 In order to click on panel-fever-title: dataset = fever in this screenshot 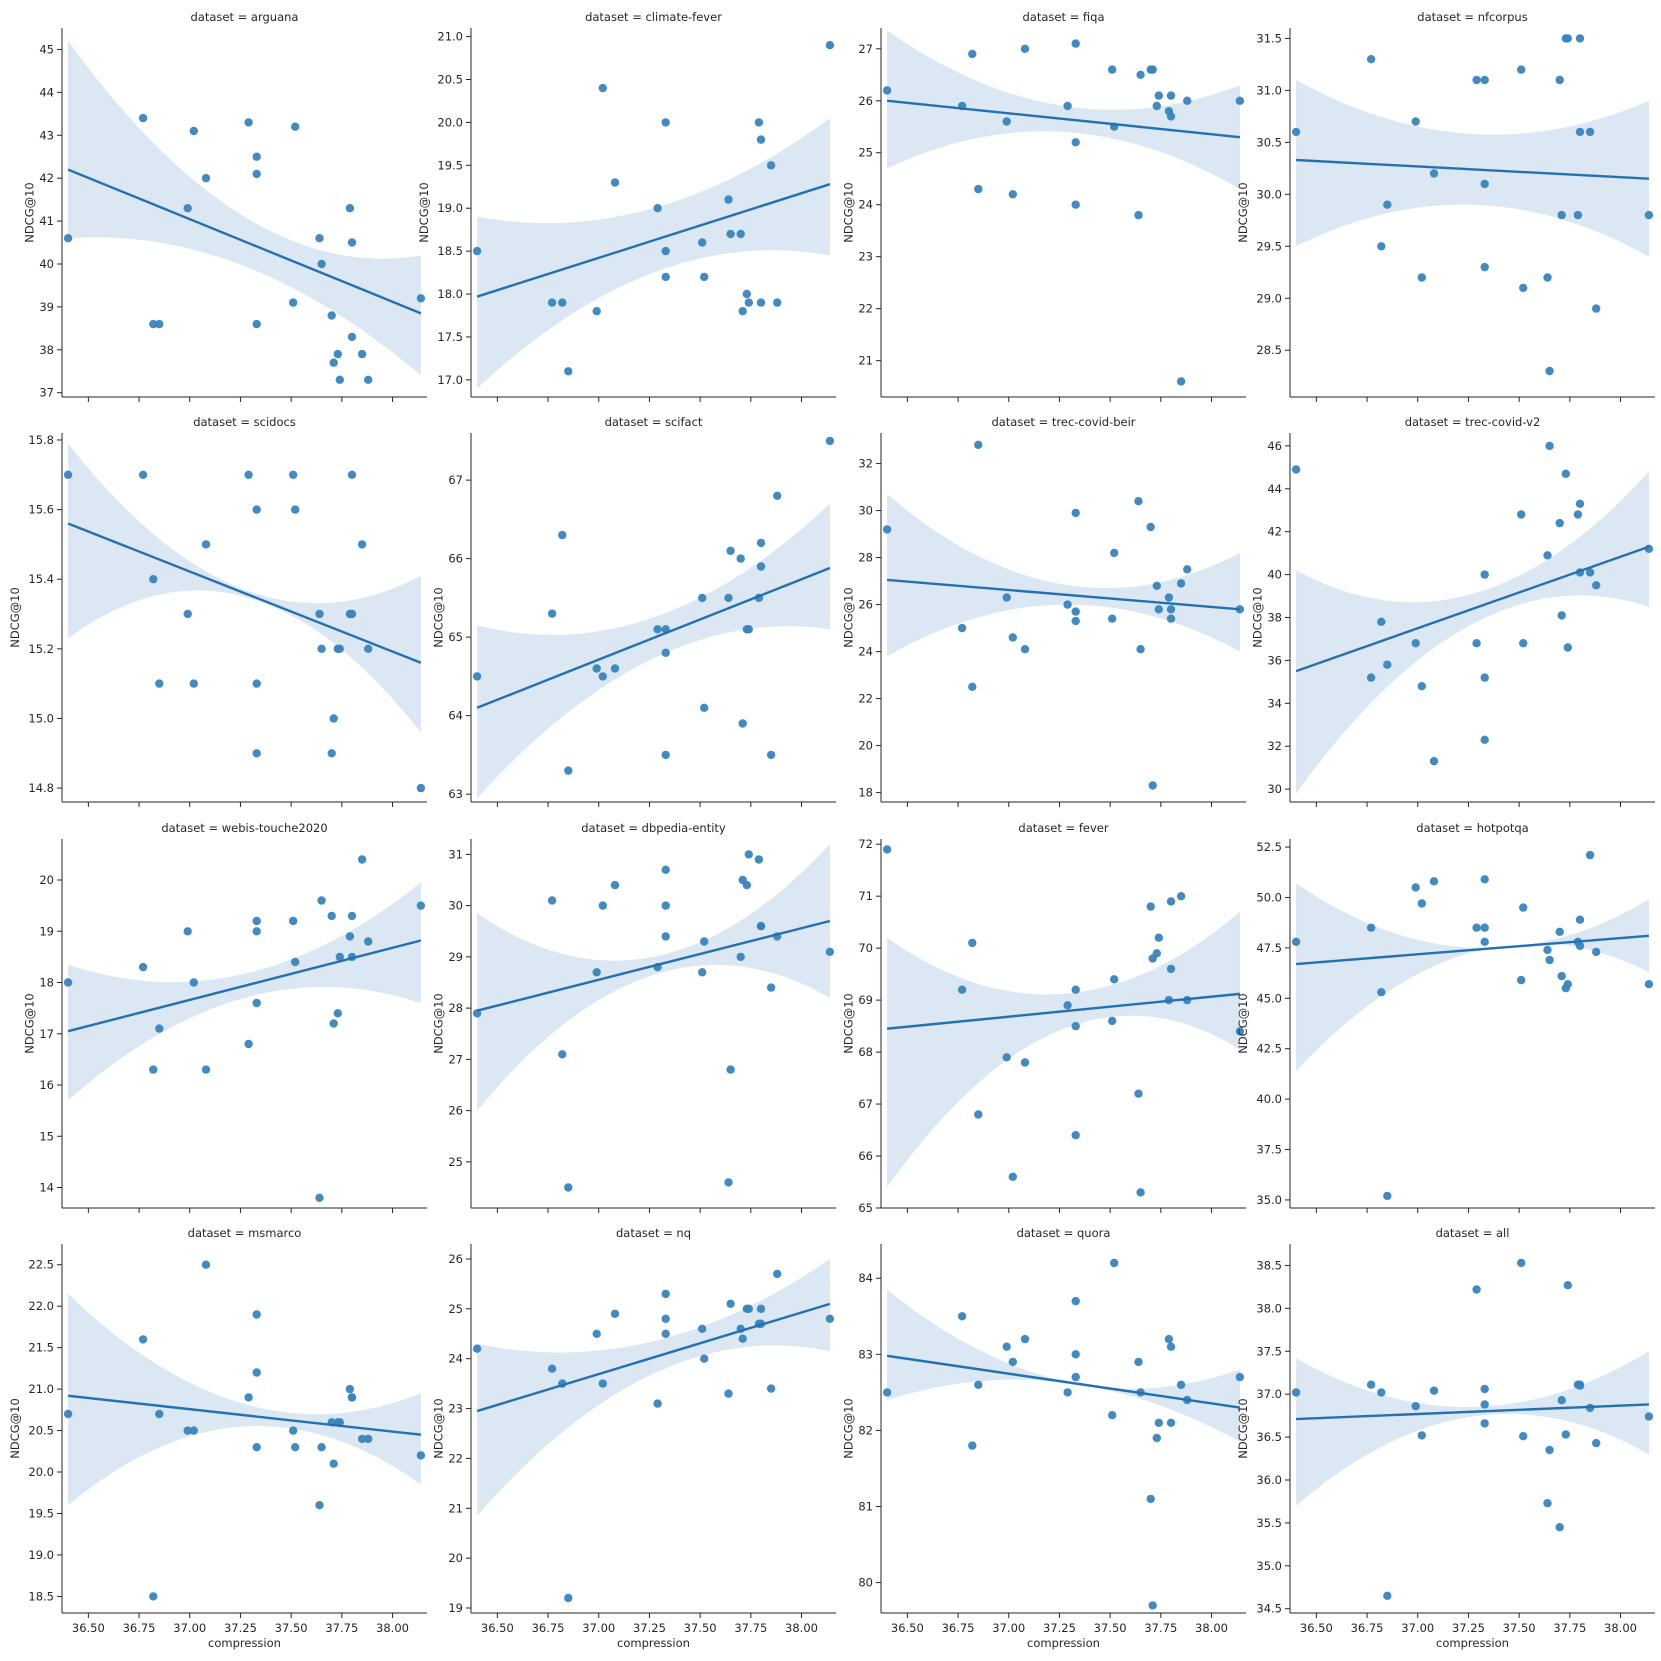, I will do `click(1063, 828)`.